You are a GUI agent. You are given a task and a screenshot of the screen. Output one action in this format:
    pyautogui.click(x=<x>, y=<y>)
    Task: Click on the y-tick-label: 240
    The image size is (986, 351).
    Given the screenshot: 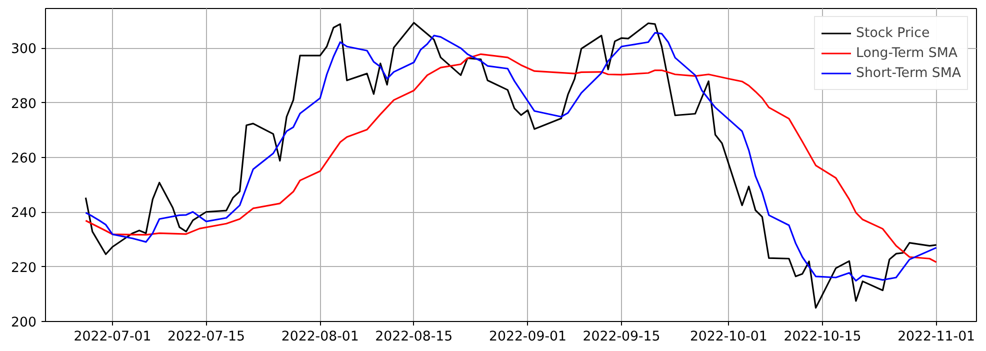 What is the action you would take?
    pyautogui.click(x=24, y=214)
    